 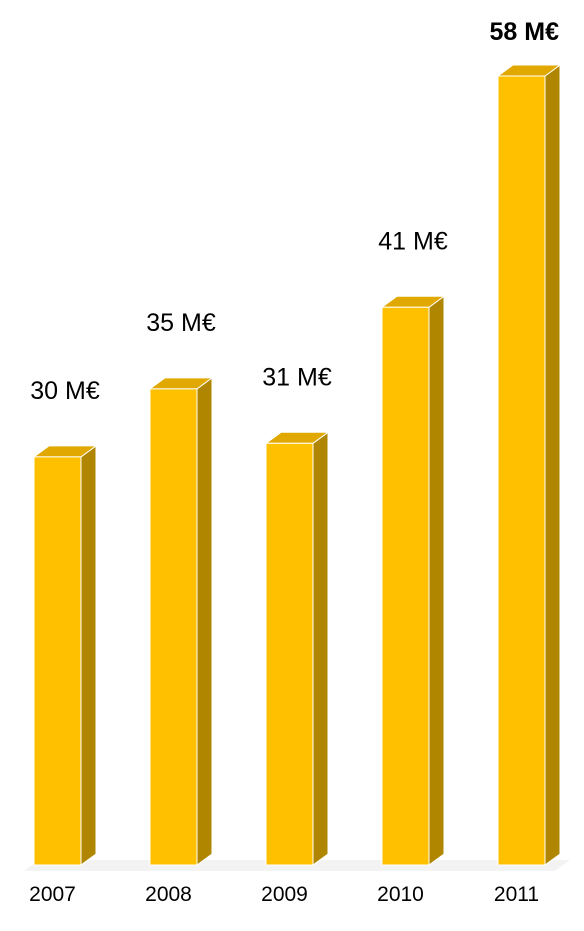 What do you see at coordinates (413, 241) in the screenshot?
I see `value-label-2010: 41 M€` at bounding box center [413, 241].